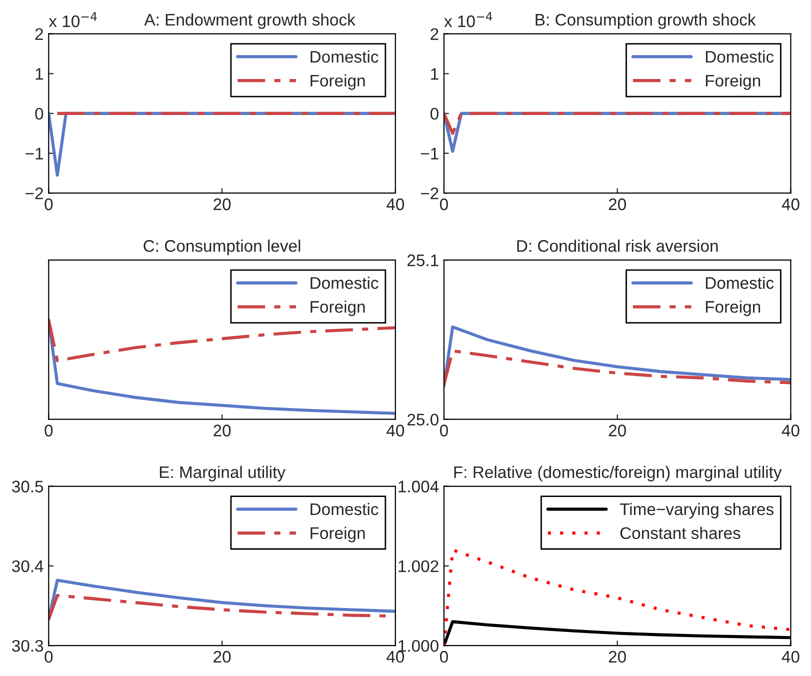 The width and height of the screenshot is (811, 676). What do you see at coordinates (28, 646) in the screenshot?
I see `y-tick-label: 30.3` at bounding box center [28, 646].